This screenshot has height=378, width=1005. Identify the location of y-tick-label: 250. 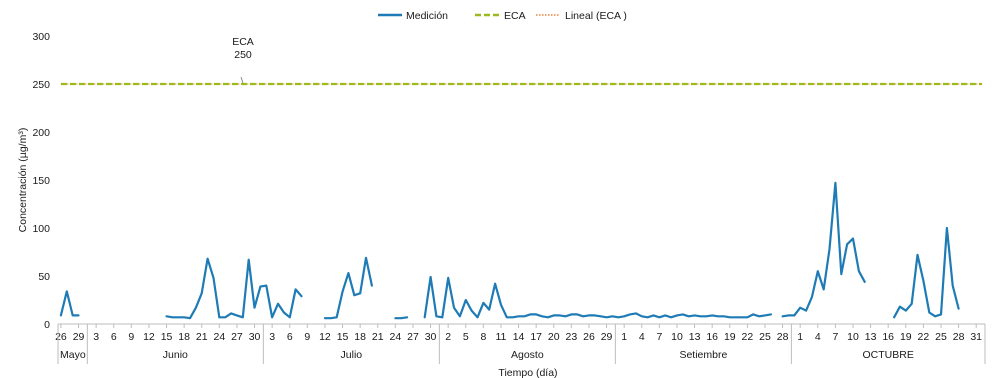
(41, 85).